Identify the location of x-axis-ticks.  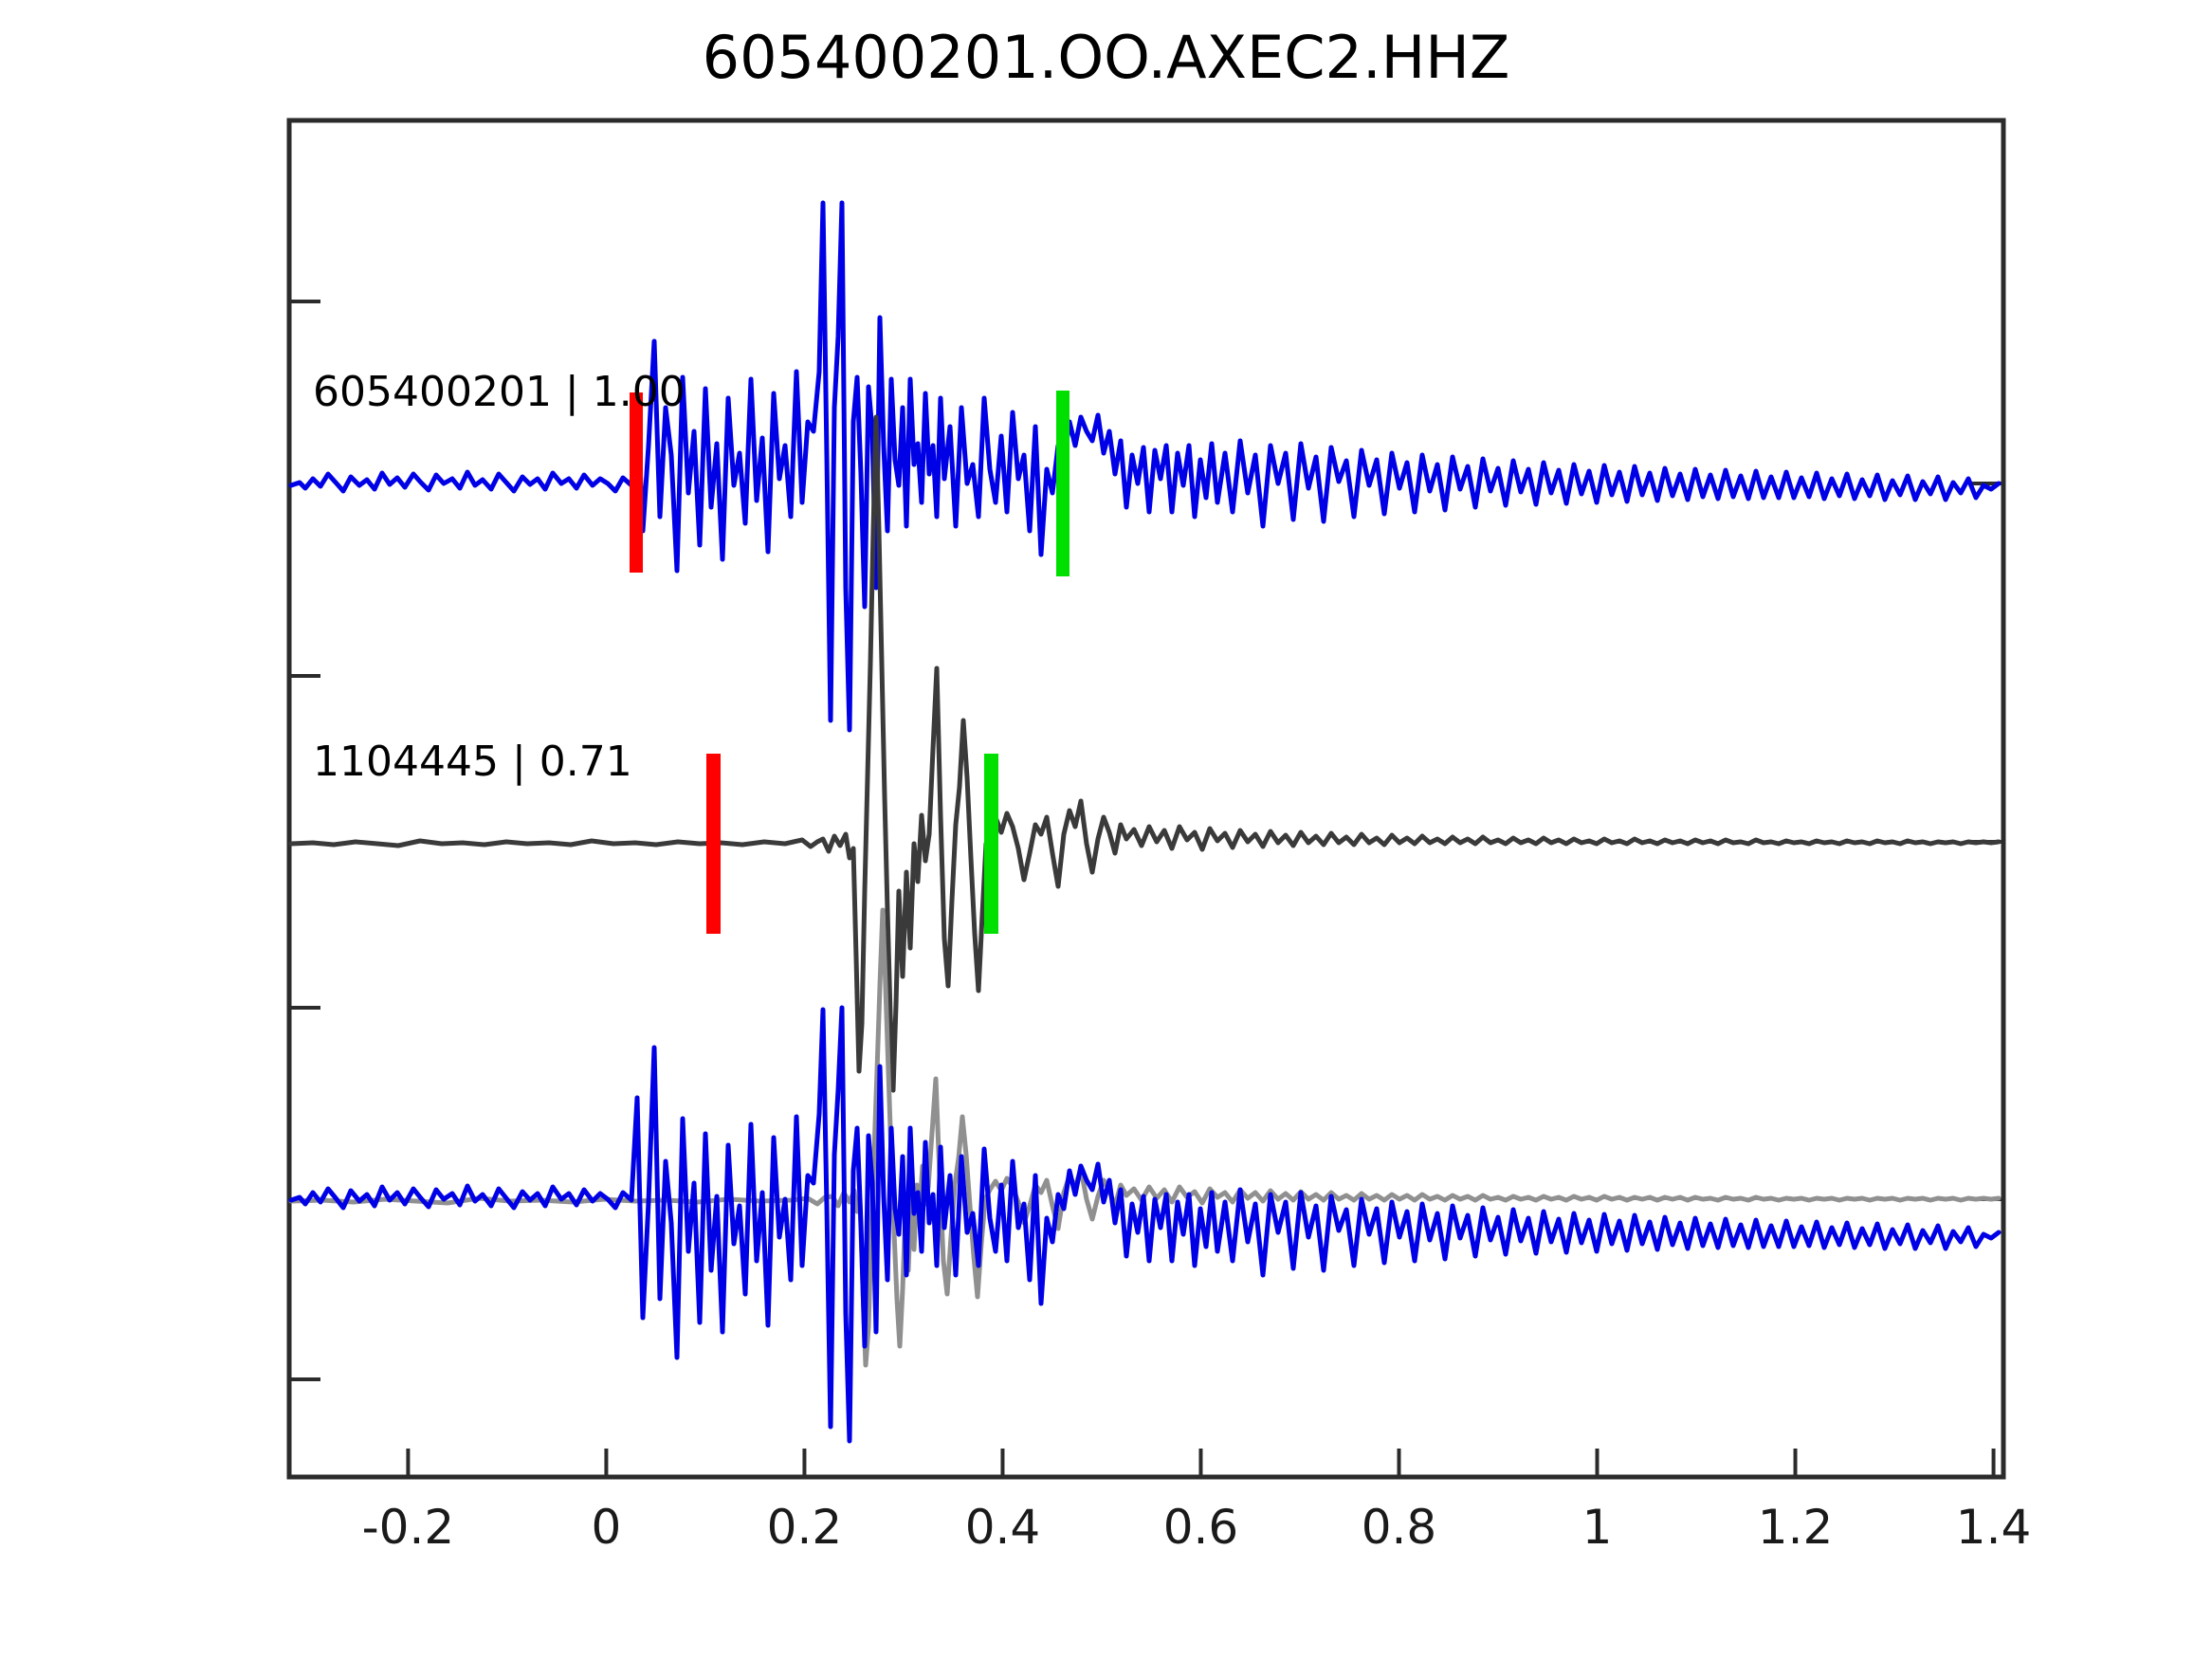
(1201, 1463).